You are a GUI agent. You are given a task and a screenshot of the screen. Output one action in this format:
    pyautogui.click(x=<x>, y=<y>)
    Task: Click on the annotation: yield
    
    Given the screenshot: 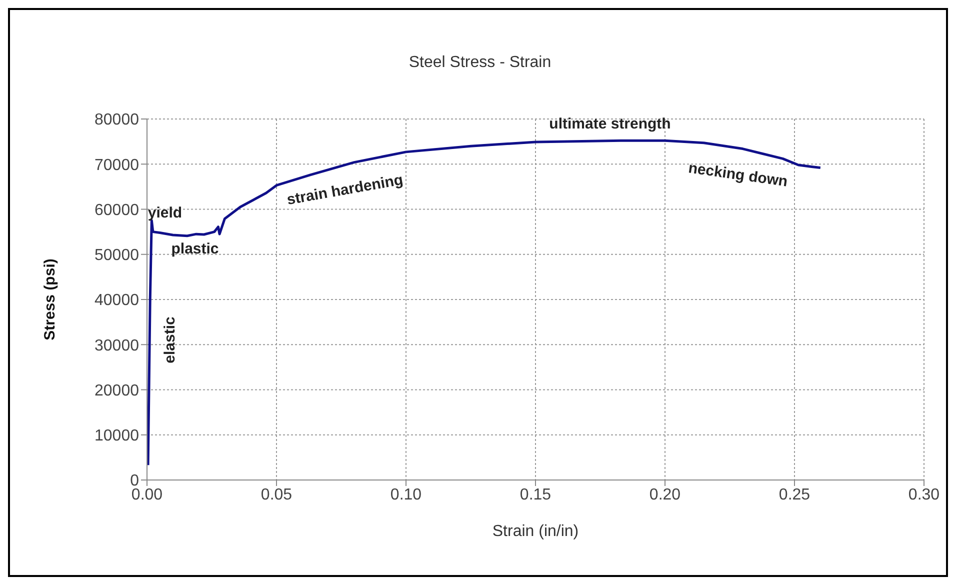 What is the action you would take?
    pyautogui.click(x=165, y=213)
    